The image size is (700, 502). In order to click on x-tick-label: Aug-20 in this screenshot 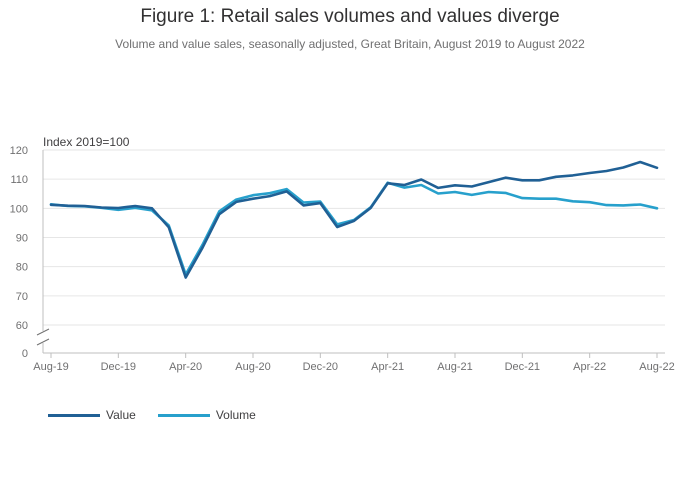, I will do `click(252, 367)`.